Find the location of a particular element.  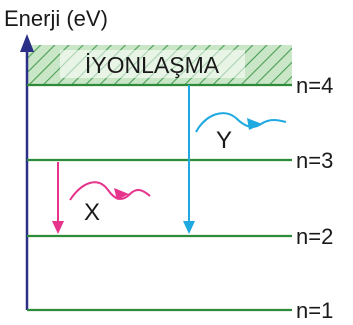

ionization-label-bg is located at coordinates (152, 64).